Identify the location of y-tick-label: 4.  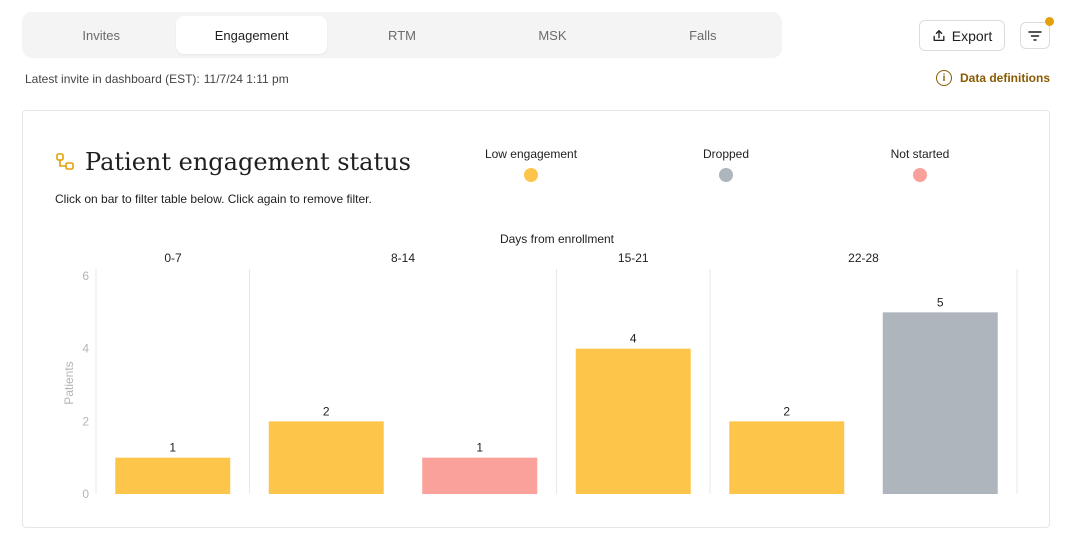
(85, 349).